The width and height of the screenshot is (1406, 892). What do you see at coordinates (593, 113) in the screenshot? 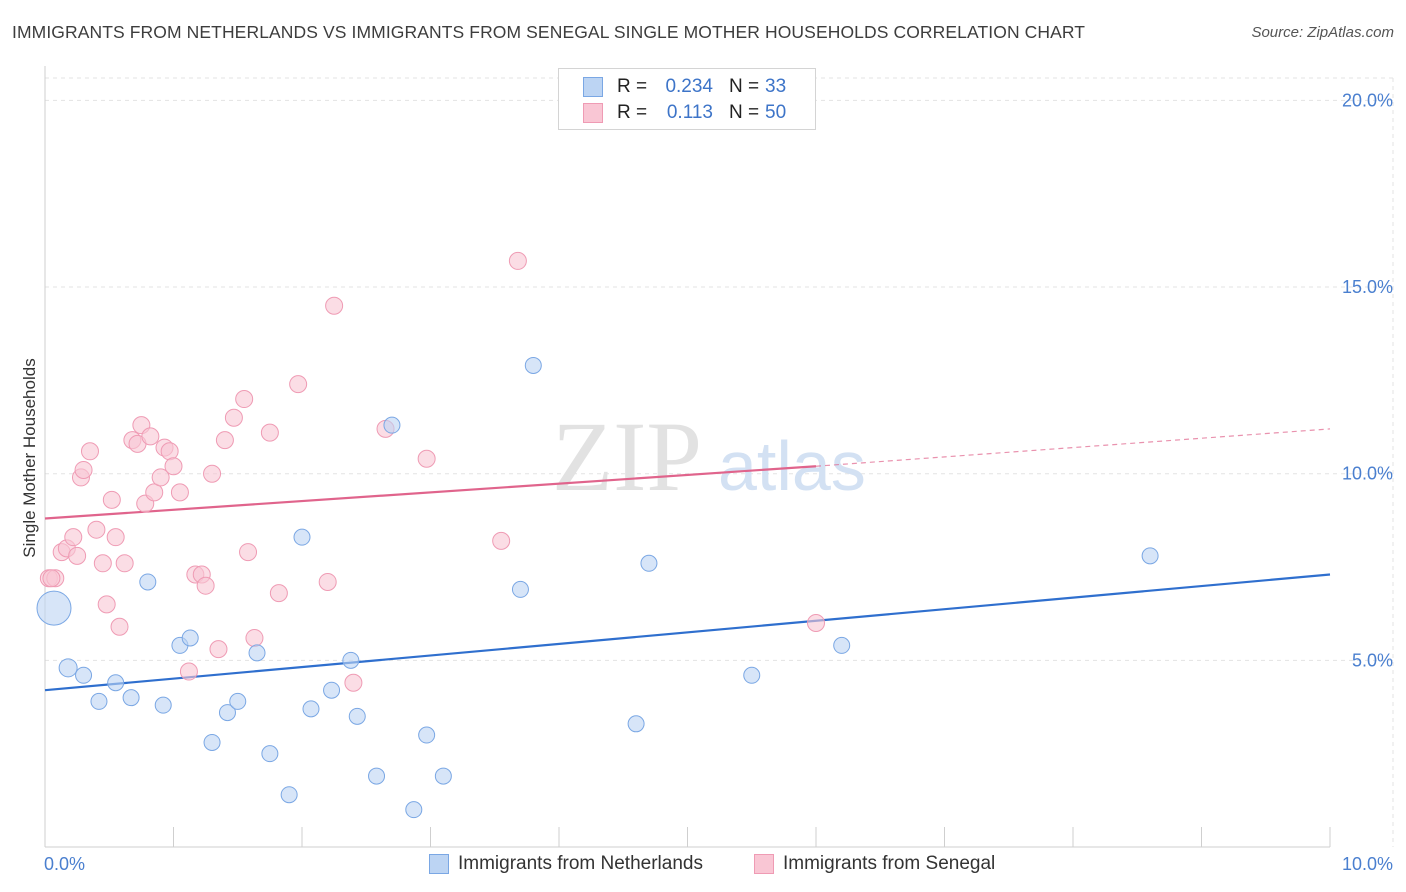
I see `senegal-swatch` at bounding box center [593, 113].